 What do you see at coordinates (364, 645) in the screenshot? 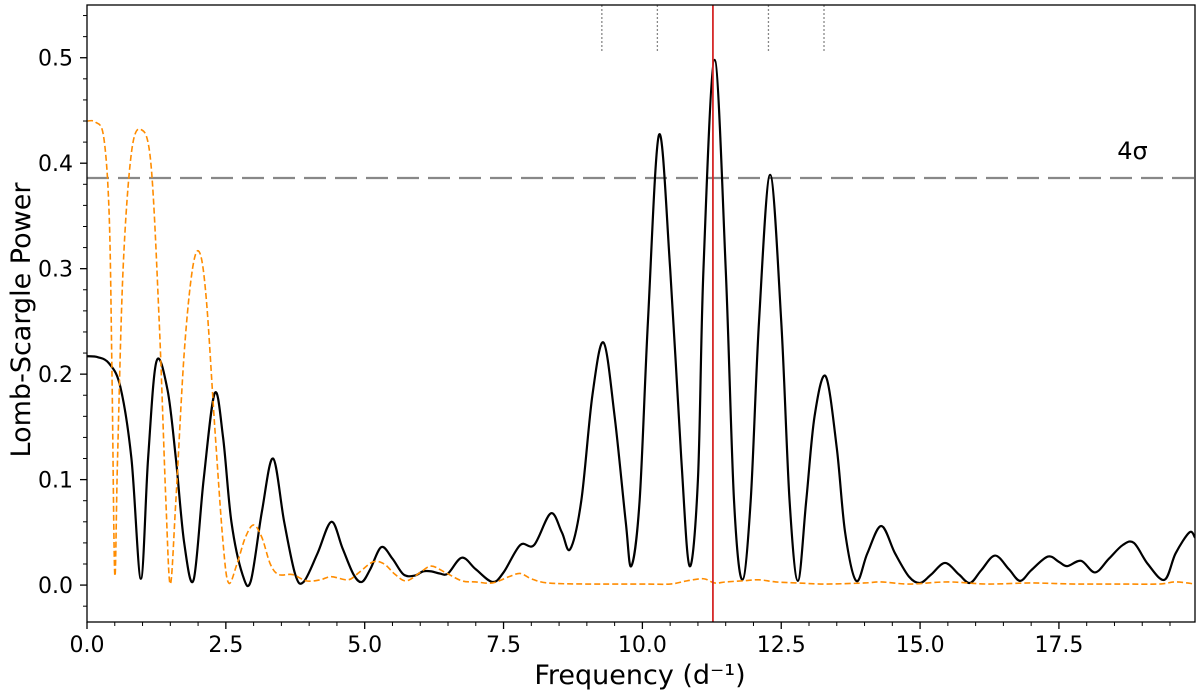
I see `x-tick-label: 5.0` at bounding box center [364, 645].